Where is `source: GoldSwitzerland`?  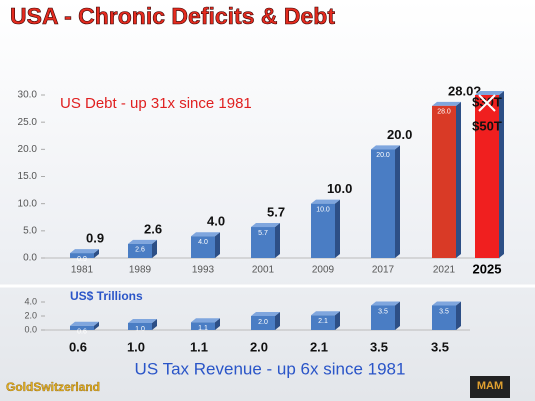 source: GoldSwitzerland is located at coordinates (53, 387).